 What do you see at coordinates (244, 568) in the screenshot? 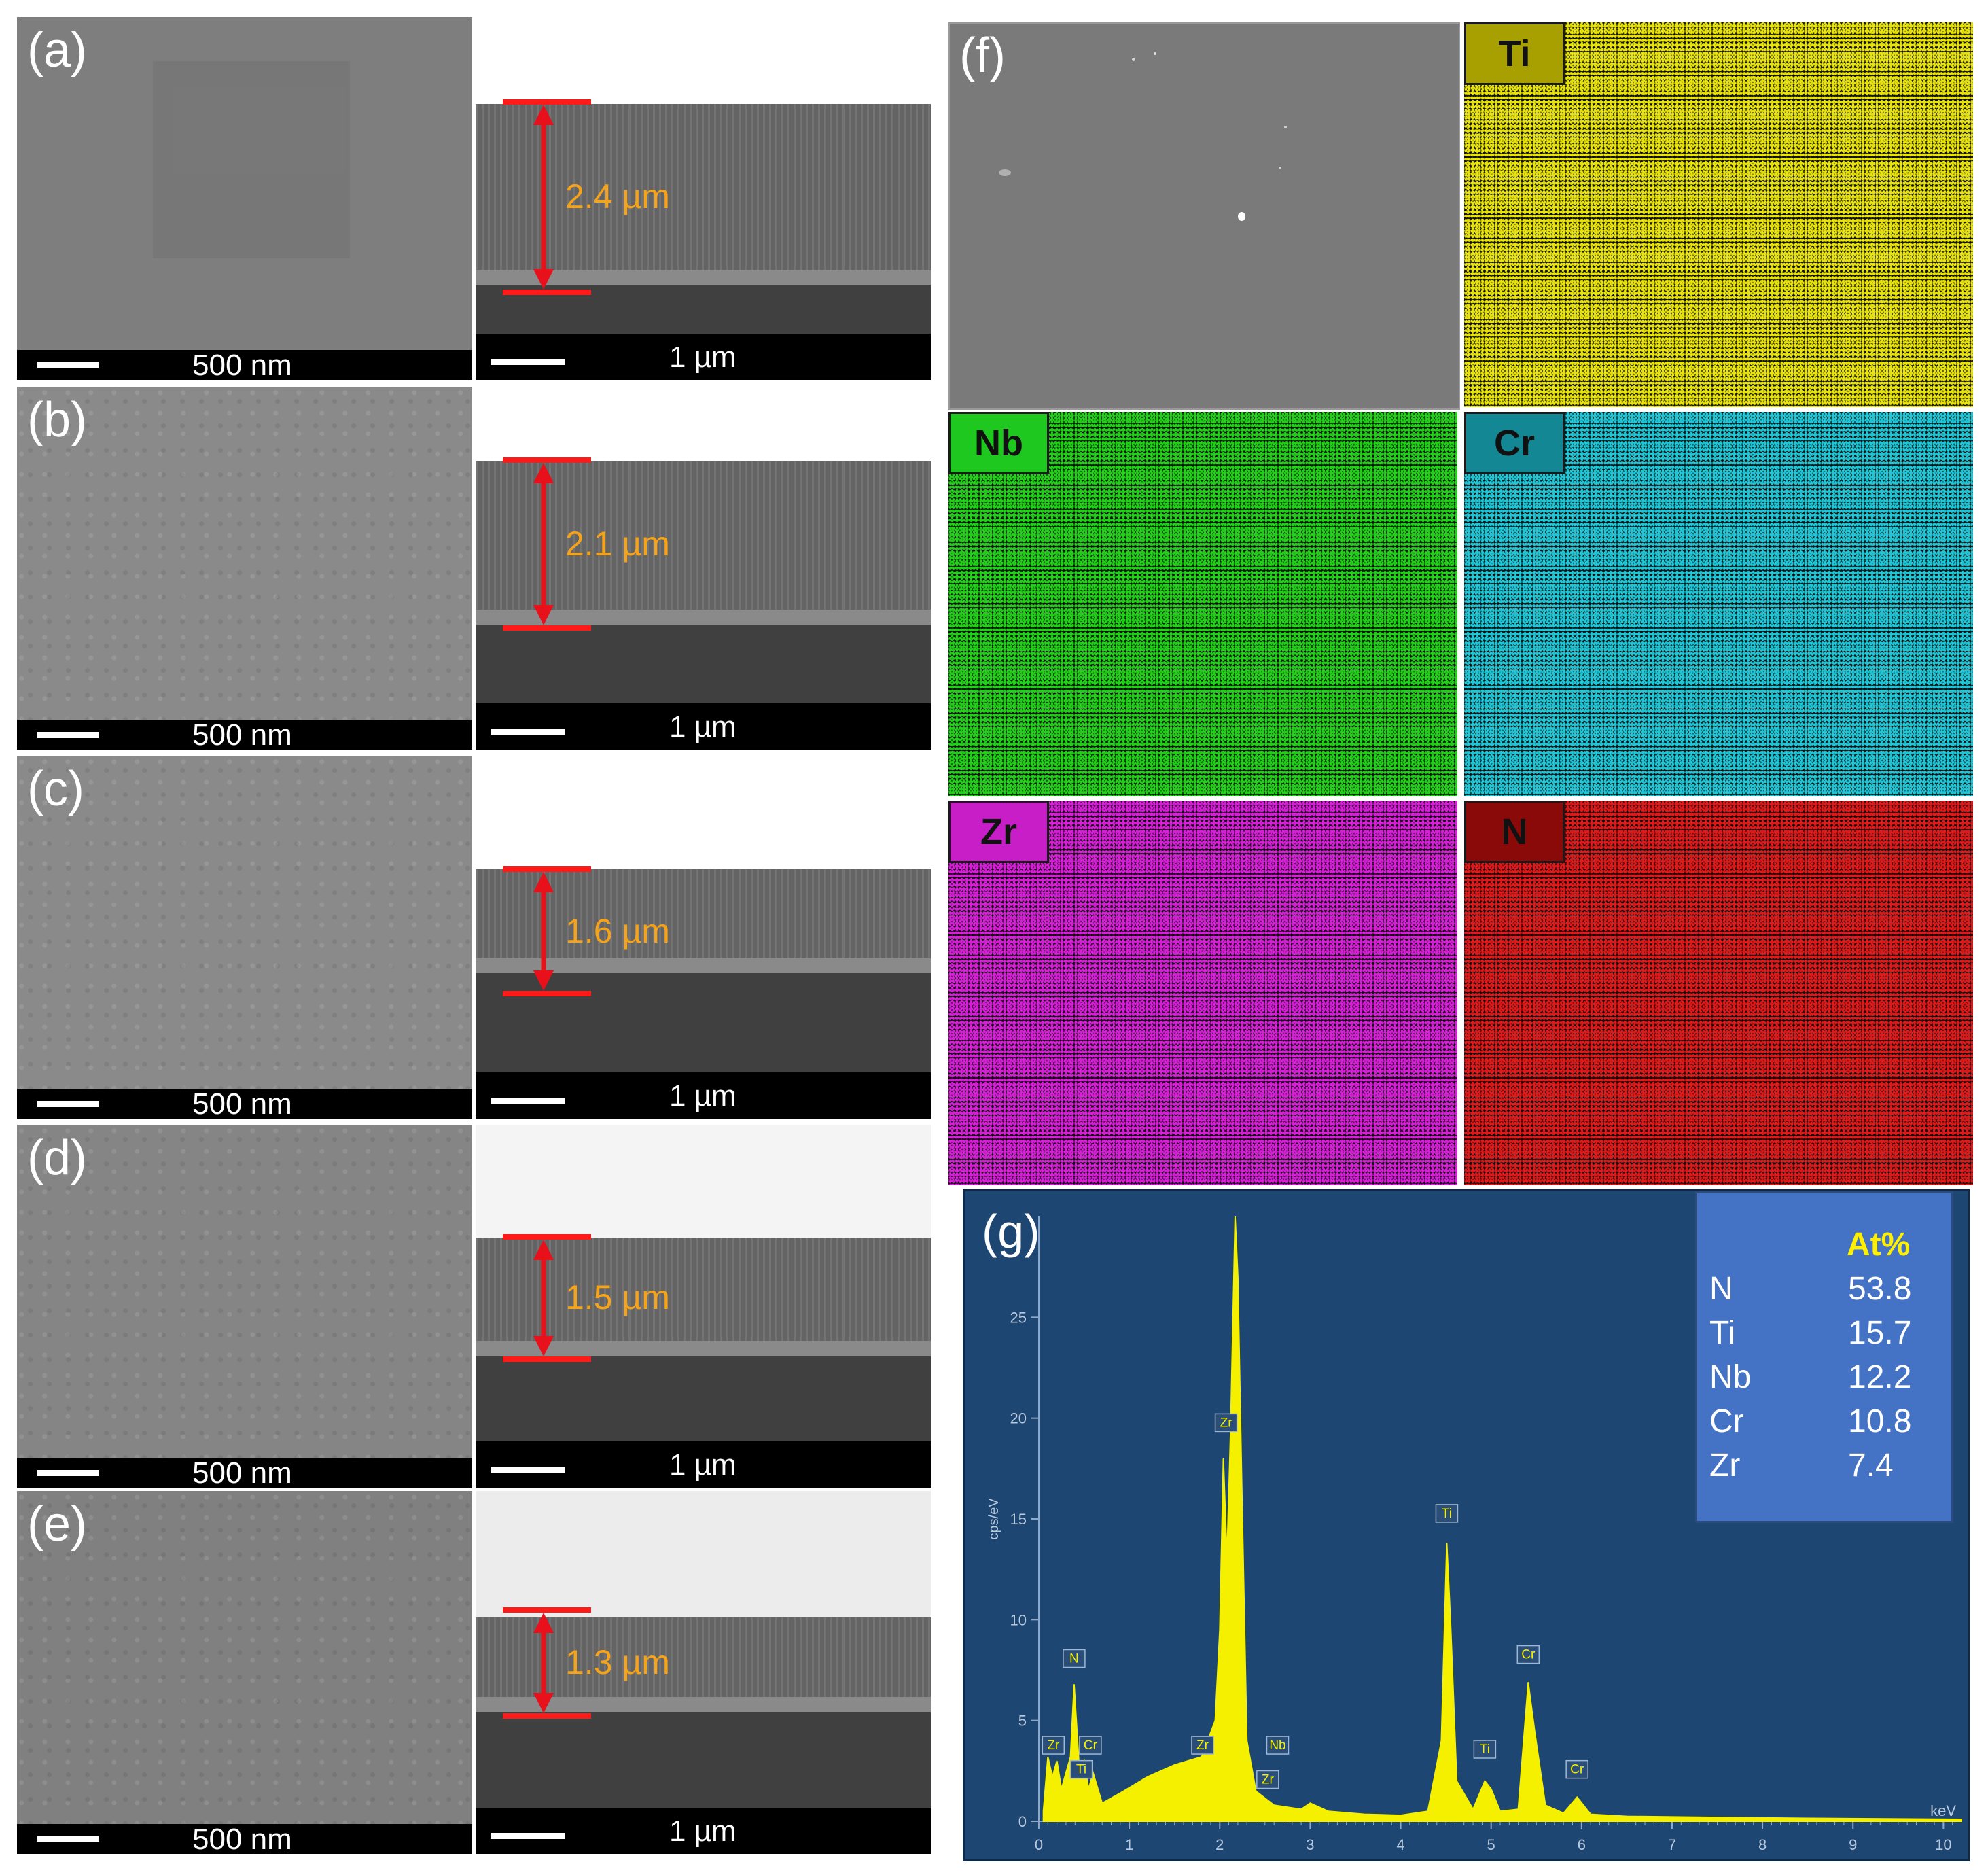
I see `surface-sem-image: 500 nm (b)` at bounding box center [244, 568].